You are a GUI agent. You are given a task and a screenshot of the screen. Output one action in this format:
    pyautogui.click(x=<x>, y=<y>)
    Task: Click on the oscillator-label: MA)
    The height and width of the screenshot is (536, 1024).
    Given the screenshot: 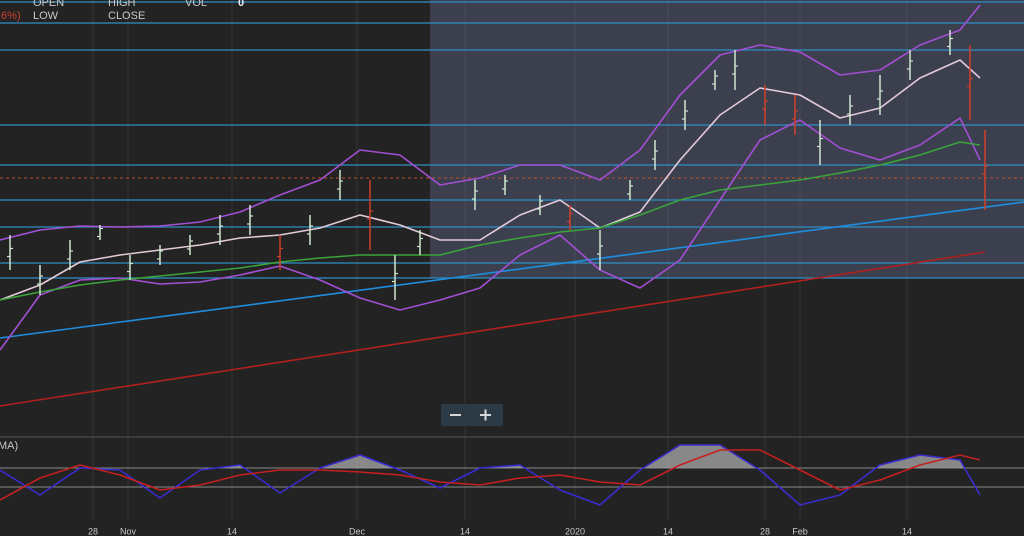 What is the action you would take?
    pyautogui.click(x=9, y=446)
    